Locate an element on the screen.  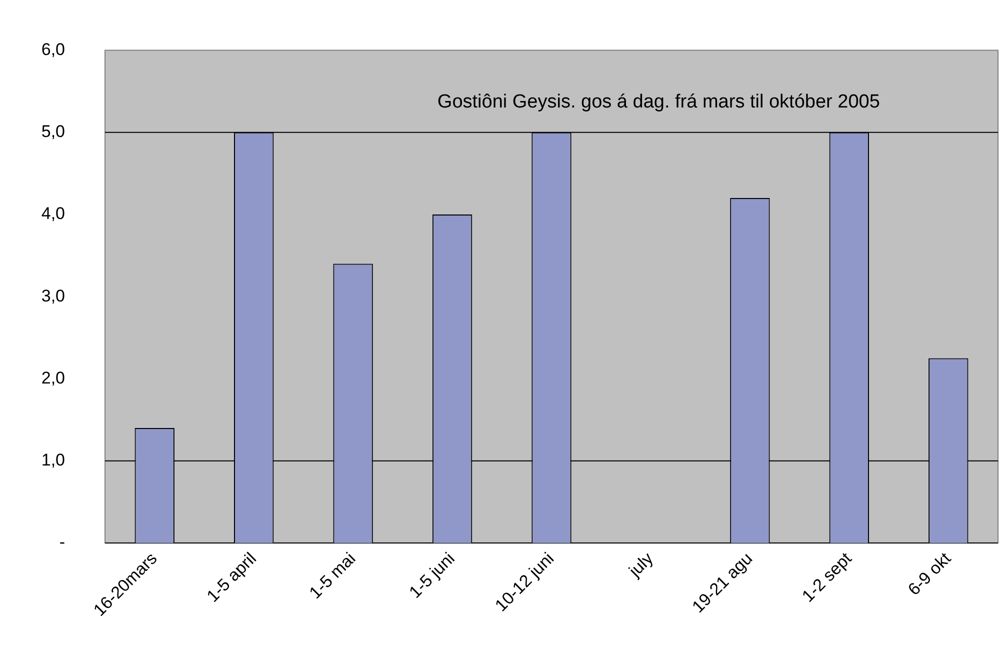
y-tick-label: - is located at coordinates (62, 542).